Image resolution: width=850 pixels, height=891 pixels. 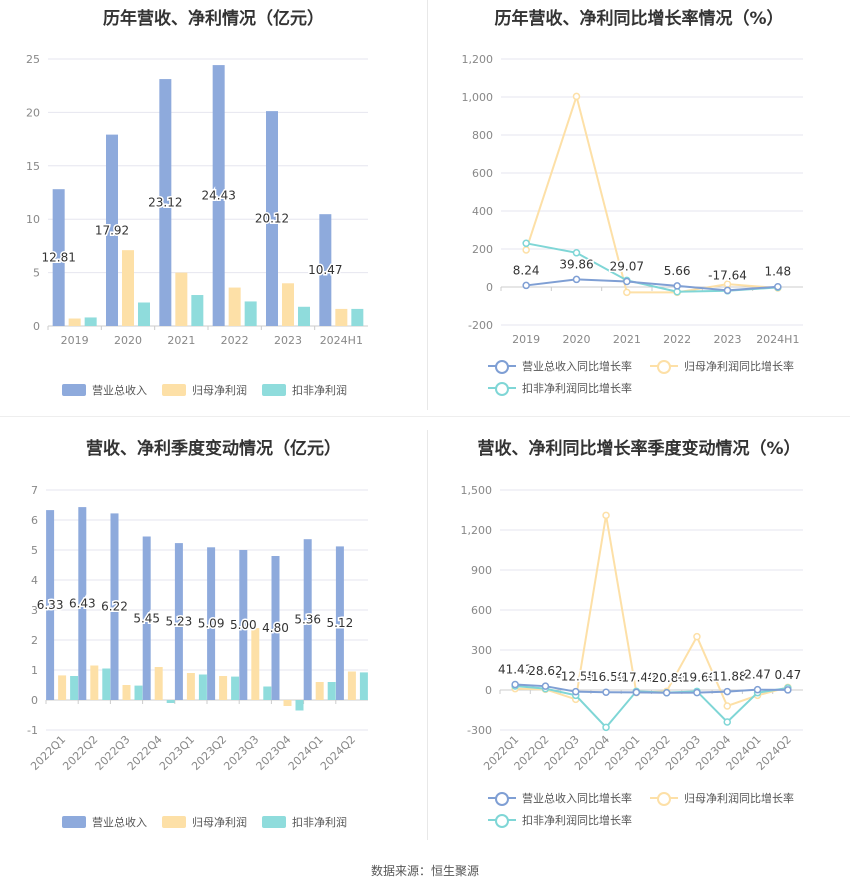 What do you see at coordinates (489, 287) in the screenshot?
I see `y-tick-label: 0` at bounding box center [489, 287].